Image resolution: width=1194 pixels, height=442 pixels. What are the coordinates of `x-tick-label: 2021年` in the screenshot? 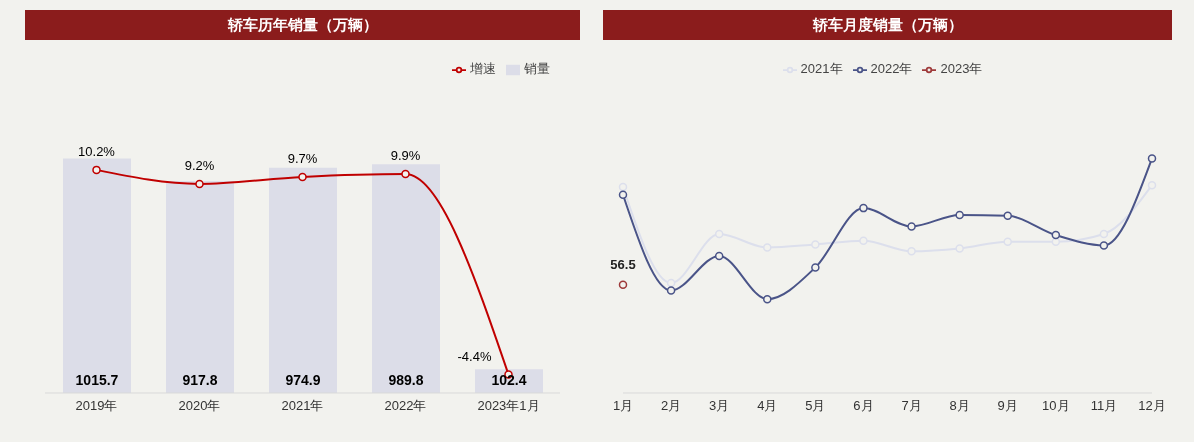 It's located at (302, 406).